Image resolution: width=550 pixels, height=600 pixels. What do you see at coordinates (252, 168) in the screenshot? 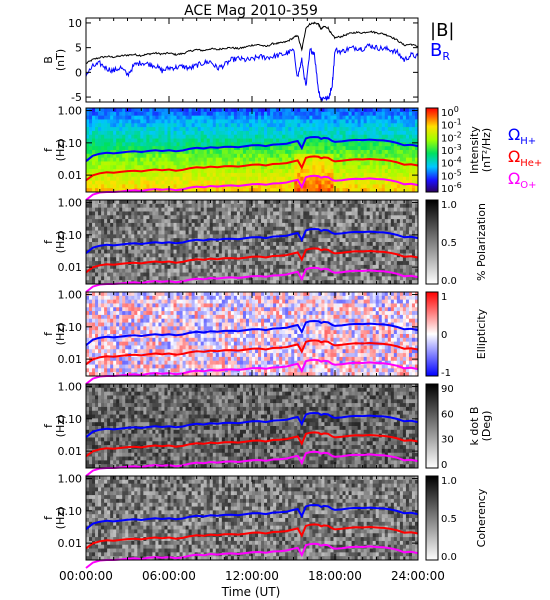
I see `gyrofrequency-line-he` at bounding box center [252, 168].